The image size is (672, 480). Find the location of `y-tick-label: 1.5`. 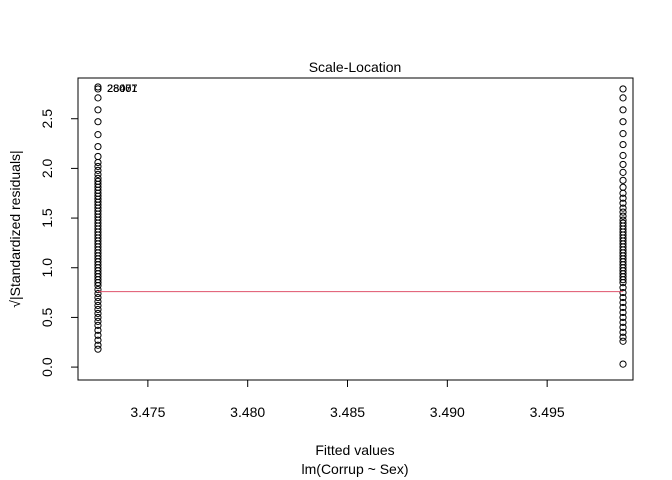

y-tick-label: 1.5 is located at coordinates (47, 218).